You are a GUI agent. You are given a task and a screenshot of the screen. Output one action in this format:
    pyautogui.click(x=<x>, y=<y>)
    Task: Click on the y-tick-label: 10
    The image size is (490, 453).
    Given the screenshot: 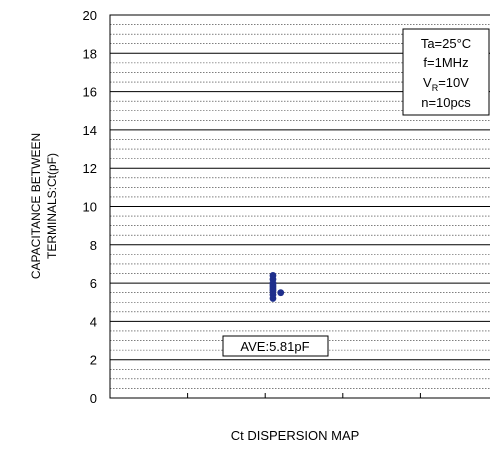 What is the action you would take?
    pyautogui.click(x=90, y=207)
    